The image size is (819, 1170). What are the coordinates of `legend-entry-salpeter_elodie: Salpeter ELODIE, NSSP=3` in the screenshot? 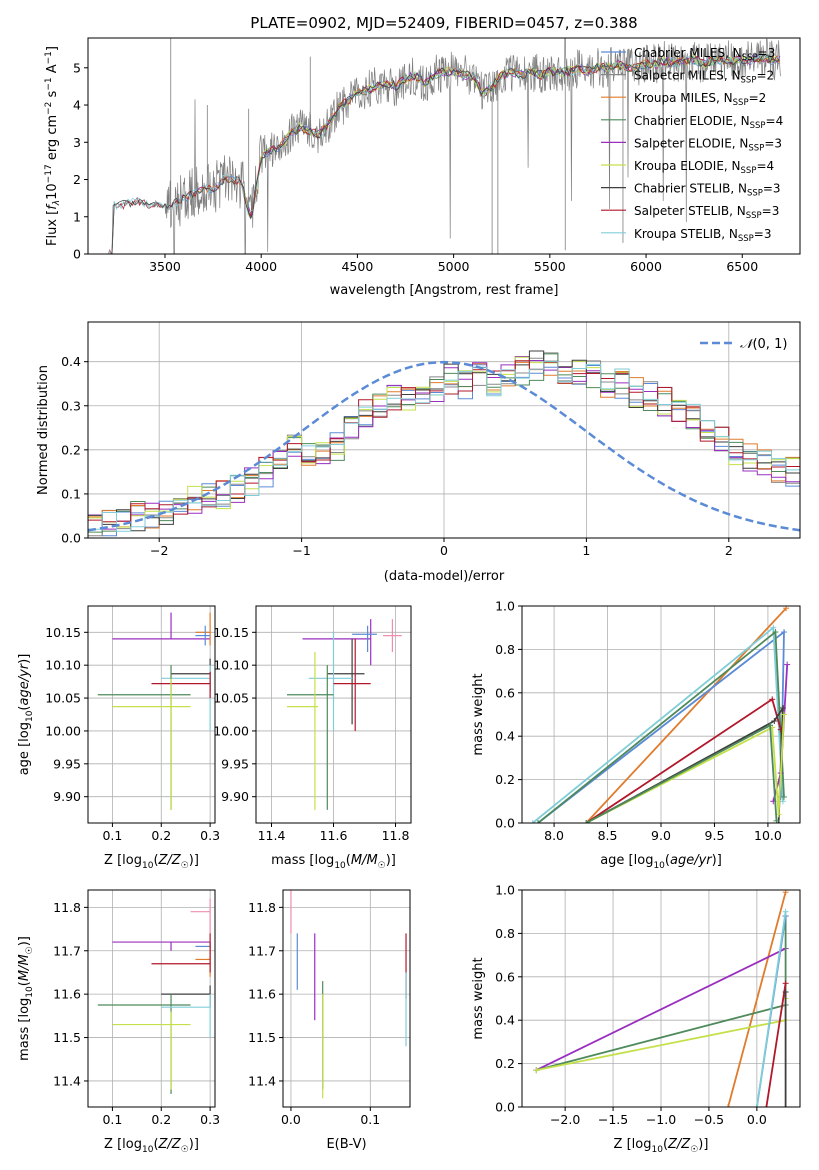 It's located at (708, 144).